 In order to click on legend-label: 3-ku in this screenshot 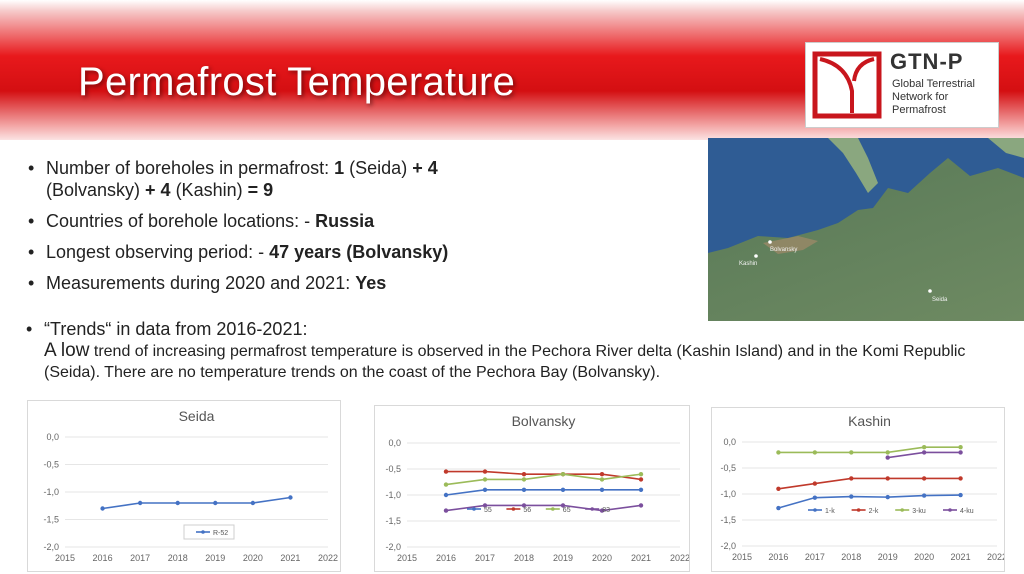, I will do `click(919, 511)`.